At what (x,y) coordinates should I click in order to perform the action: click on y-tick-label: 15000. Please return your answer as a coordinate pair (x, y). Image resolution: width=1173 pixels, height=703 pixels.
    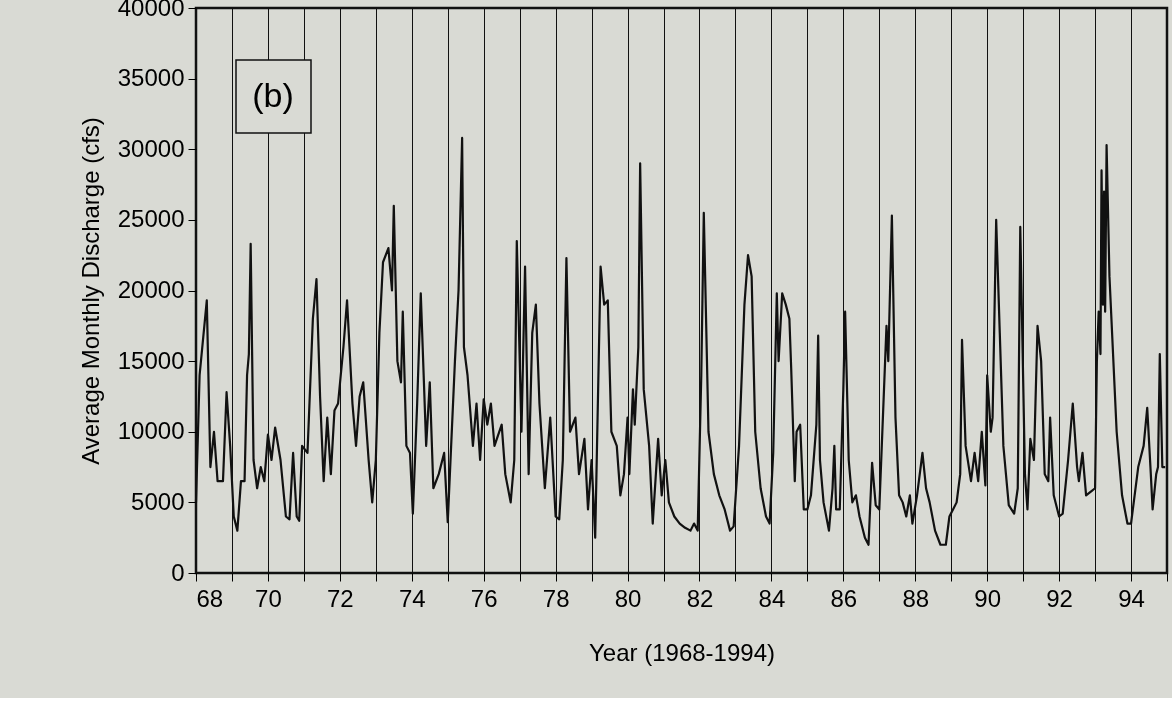
    Looking at the image, I should click on (151, 360).